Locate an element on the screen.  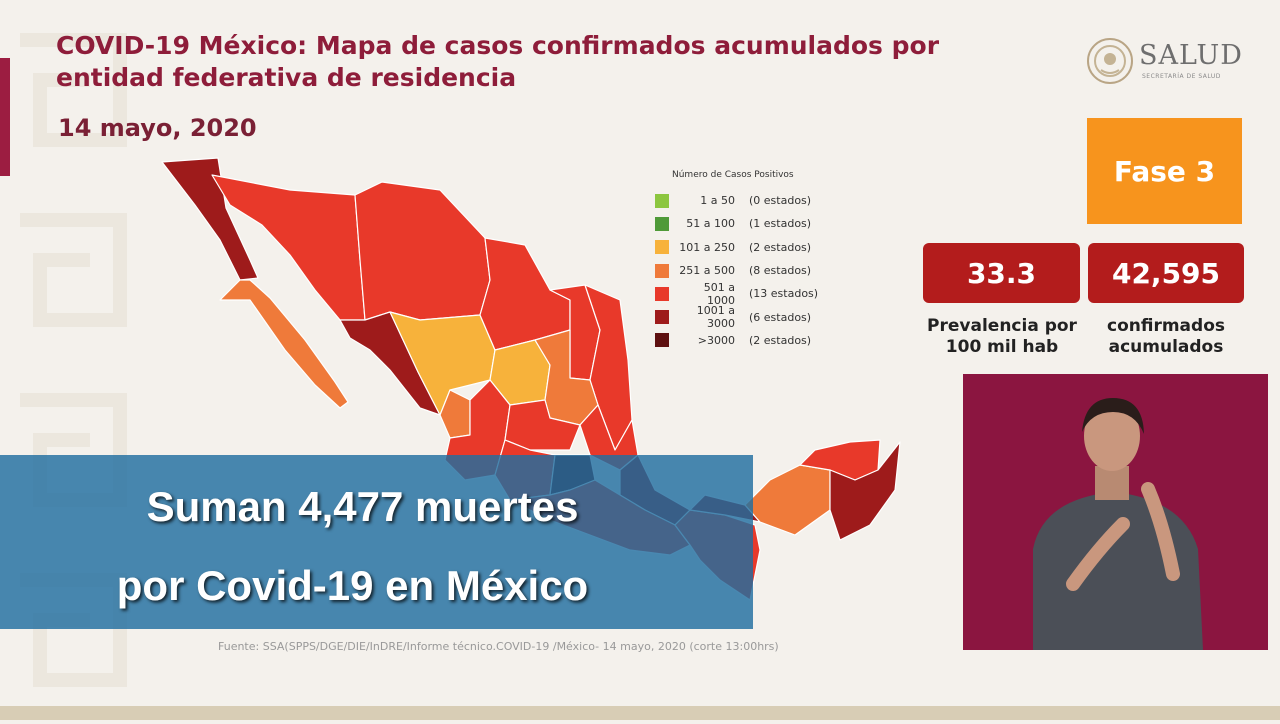
legend-count: (0 estados) is located at coordinates (780, 201).